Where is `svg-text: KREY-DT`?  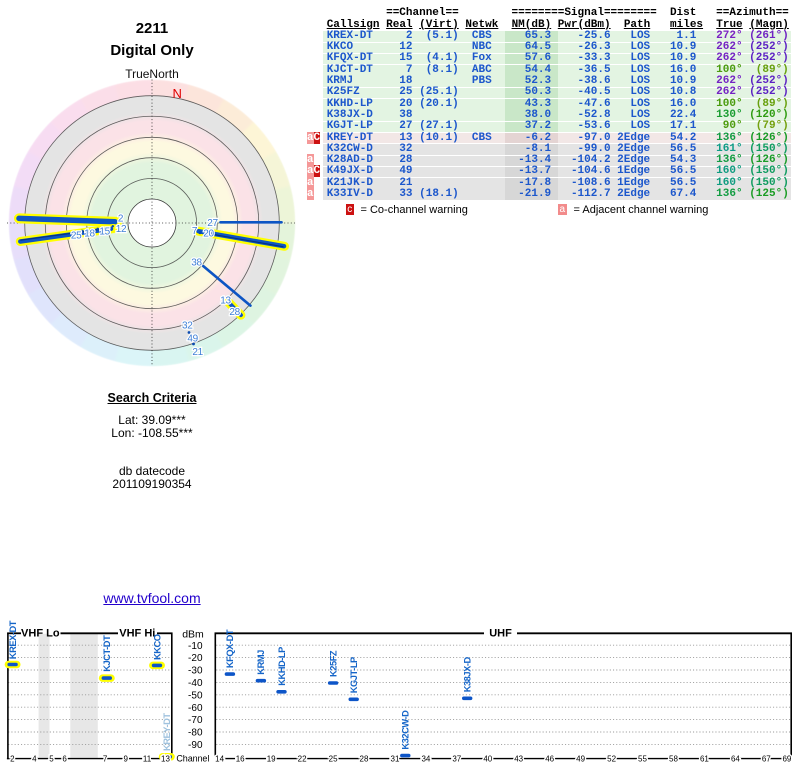 svg-text: KREY-DT is located at coordinates (167, 732).